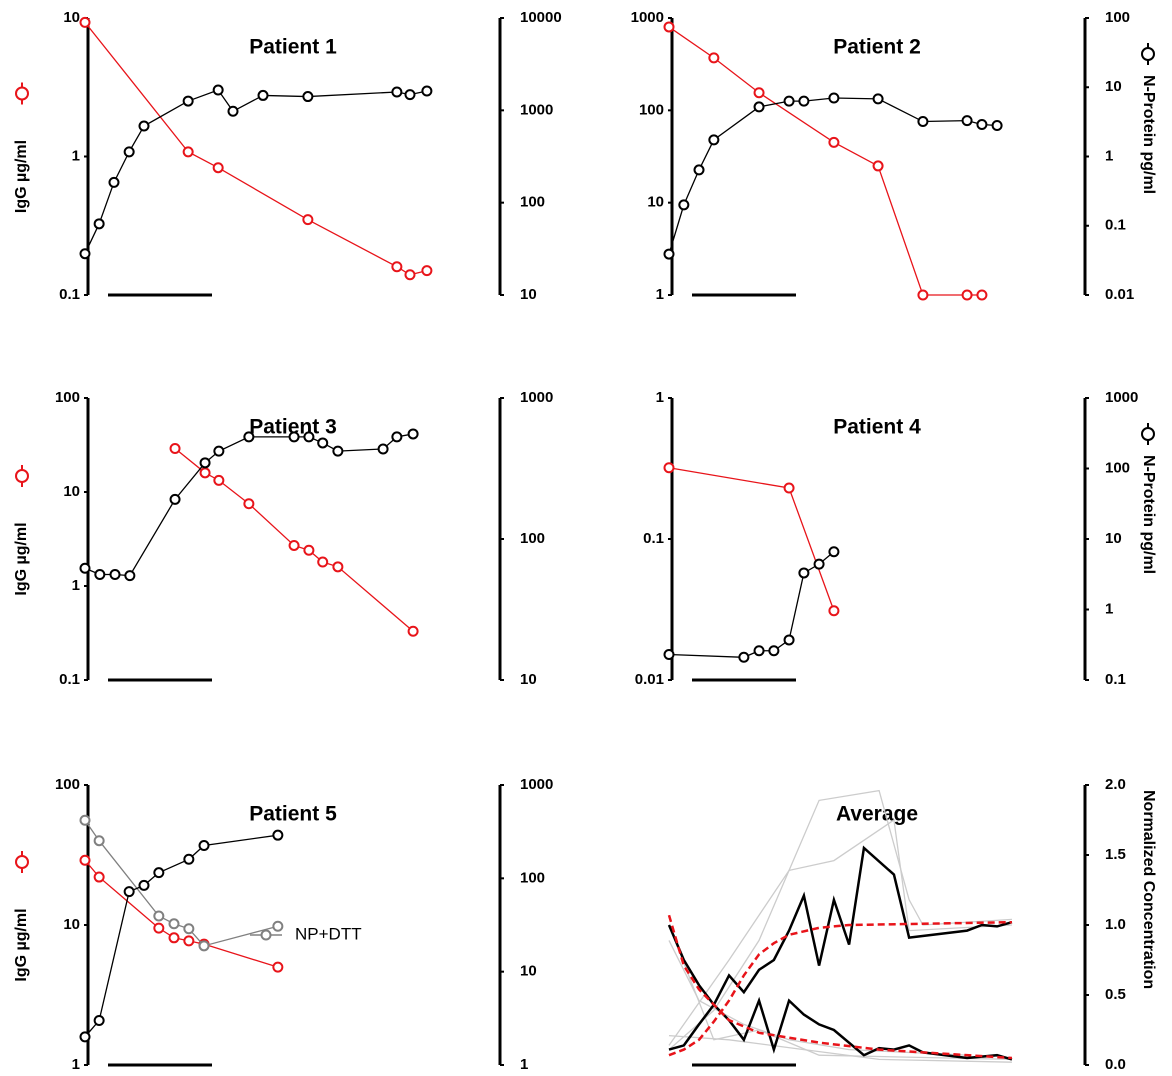 This screenshot has width=1172, height=1076. What do you see at coordinates (293, 814) in the screenshot?
I see `panel-title: Patient 5` at bounding box center [293, 814].